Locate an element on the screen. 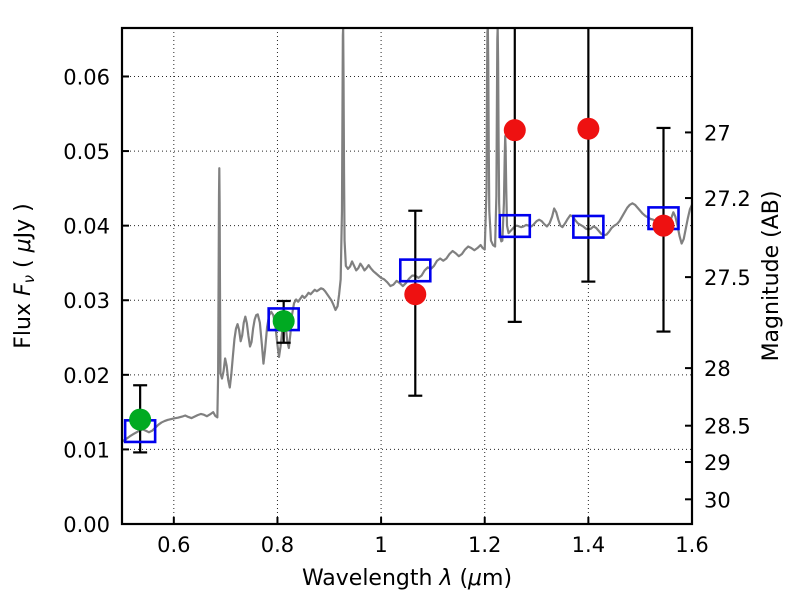  y2-tick-label: 27.2 is located at coordinates (727, 199).